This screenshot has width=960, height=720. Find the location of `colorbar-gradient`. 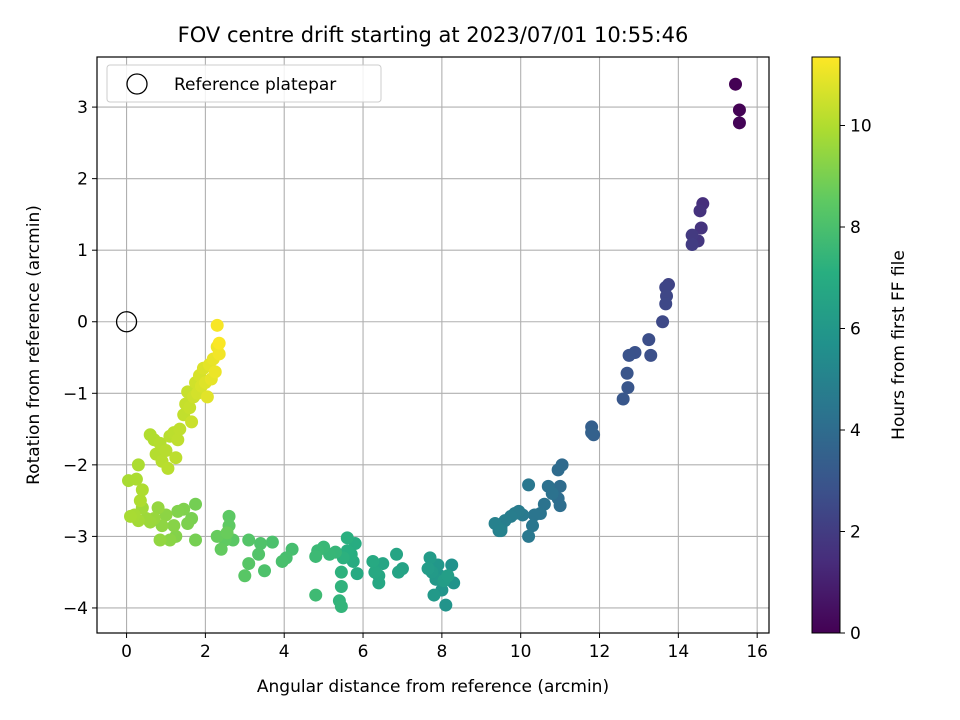

colorbar-gradient is located at coordinates (826, 345).